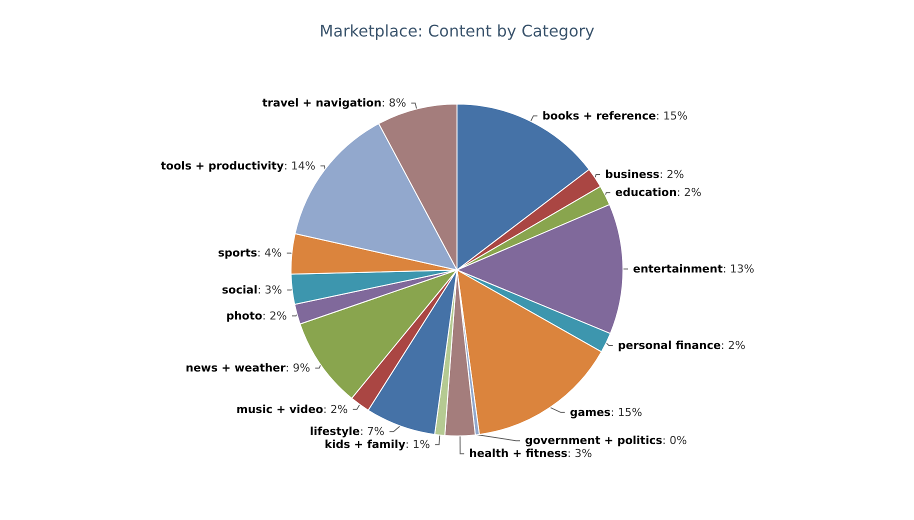  Describe the element at coordinates (240, 290) in the screenshot. I see `slice-label: social` at that location.